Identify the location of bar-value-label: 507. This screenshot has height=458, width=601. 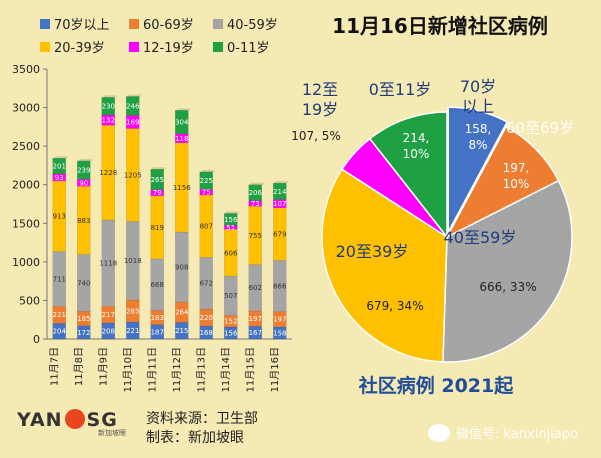
(230, 296).